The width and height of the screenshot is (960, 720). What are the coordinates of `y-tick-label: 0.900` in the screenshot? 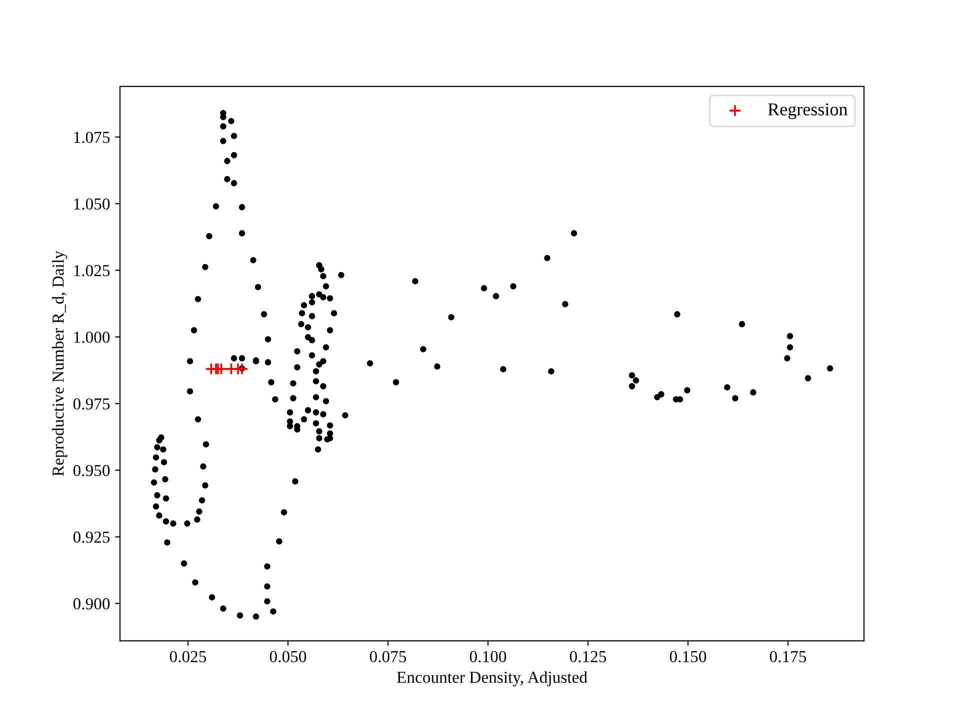 It's located at (91, 604).